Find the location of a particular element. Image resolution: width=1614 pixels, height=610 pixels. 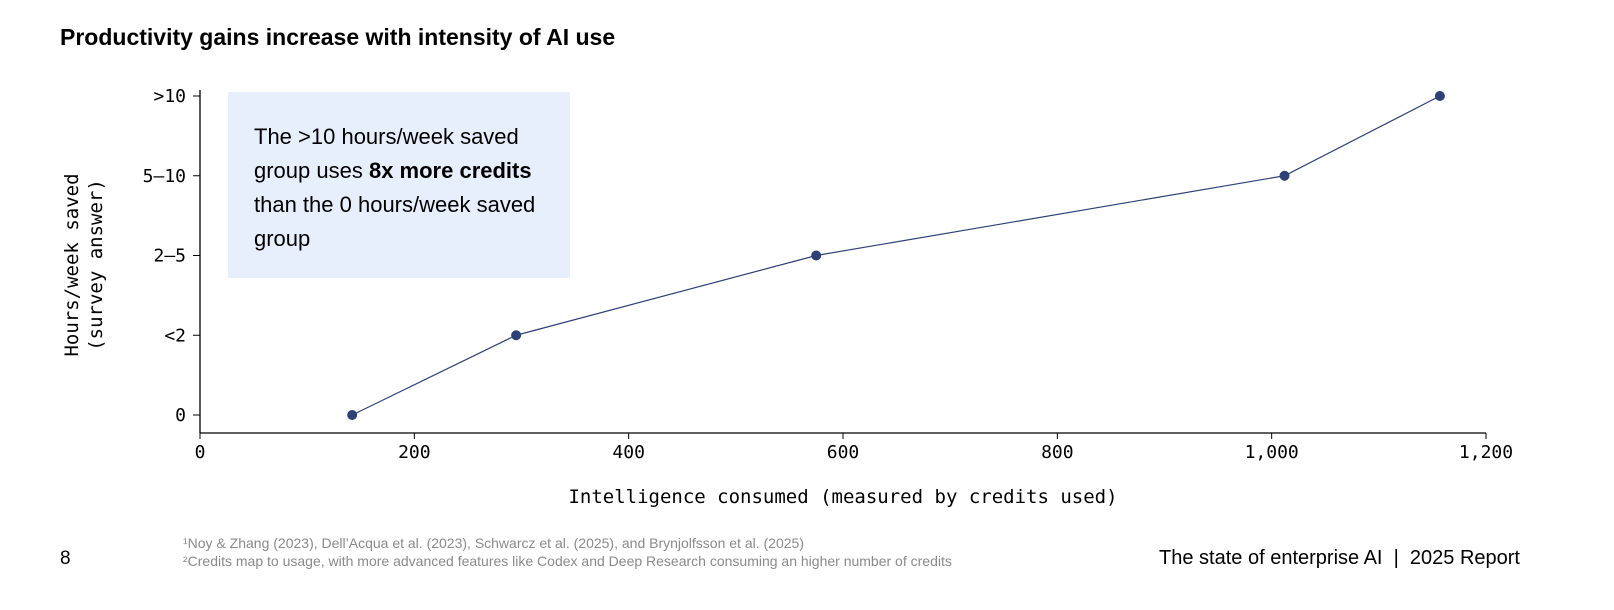

x-tick-label: 600 is located at coordinates (843, 452).